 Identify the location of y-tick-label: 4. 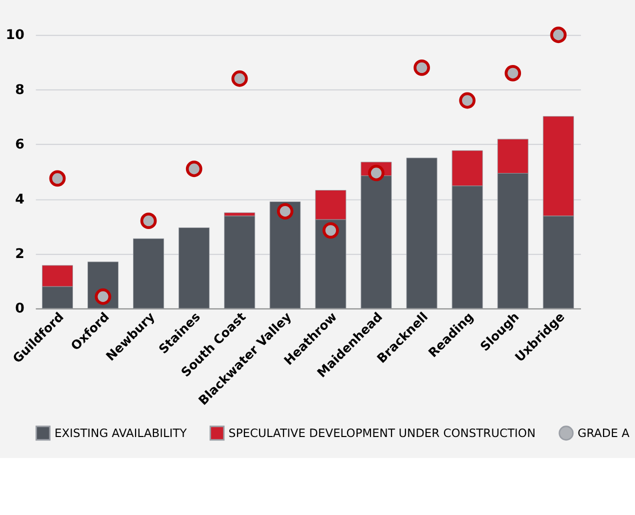
(19, 200).